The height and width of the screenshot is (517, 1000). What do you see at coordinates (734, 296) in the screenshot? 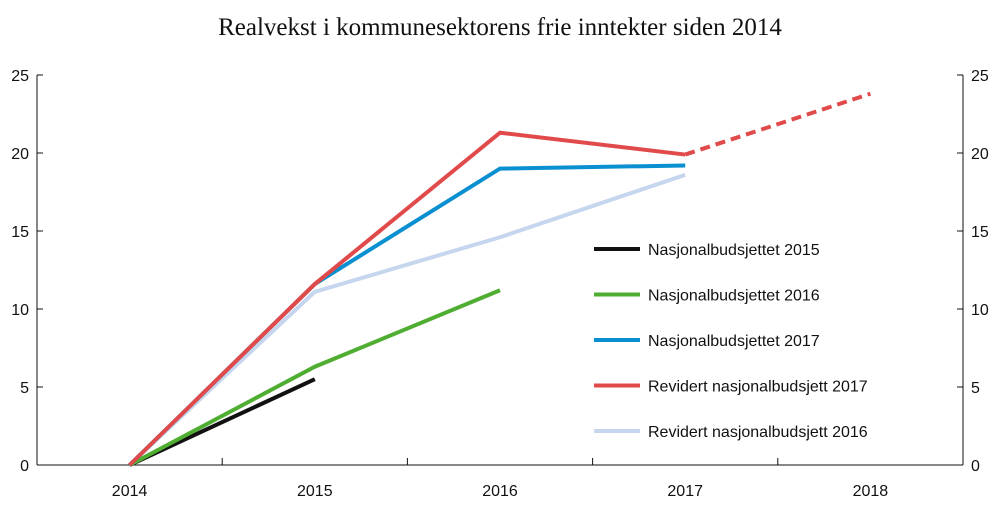
I see `legend-label: Nasjonalbudsjettet 2016` at bounding box center [734, 296].